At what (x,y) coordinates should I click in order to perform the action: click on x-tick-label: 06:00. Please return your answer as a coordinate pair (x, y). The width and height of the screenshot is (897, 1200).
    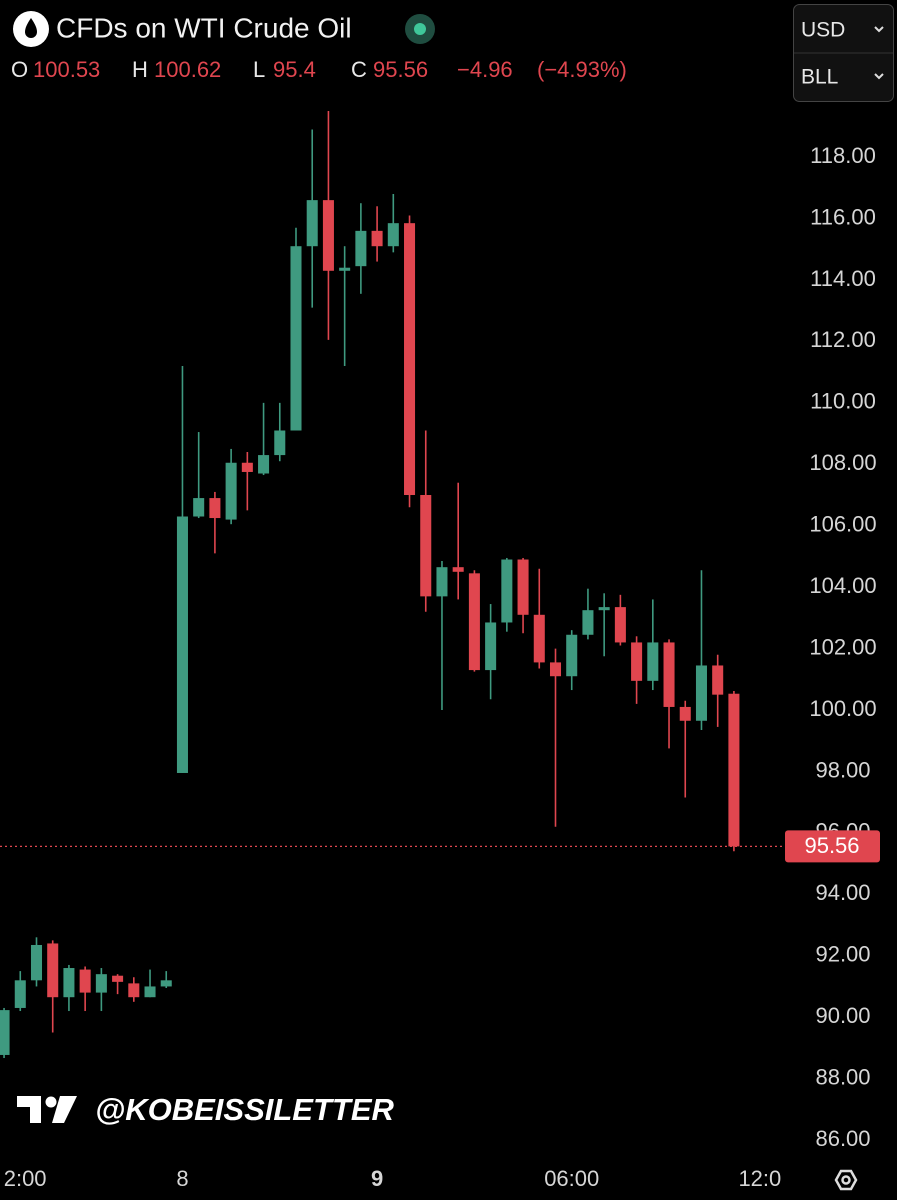
    Looking at the image, I should click on (571, 1178).